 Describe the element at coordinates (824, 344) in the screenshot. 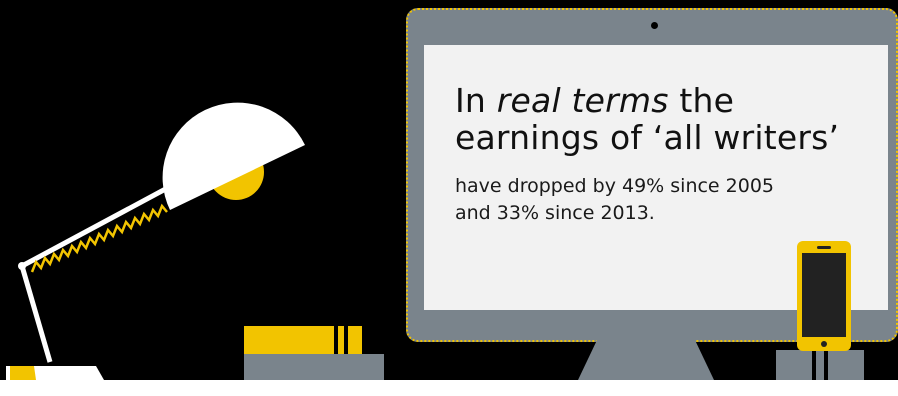

I see `phone-home-button` at that location.